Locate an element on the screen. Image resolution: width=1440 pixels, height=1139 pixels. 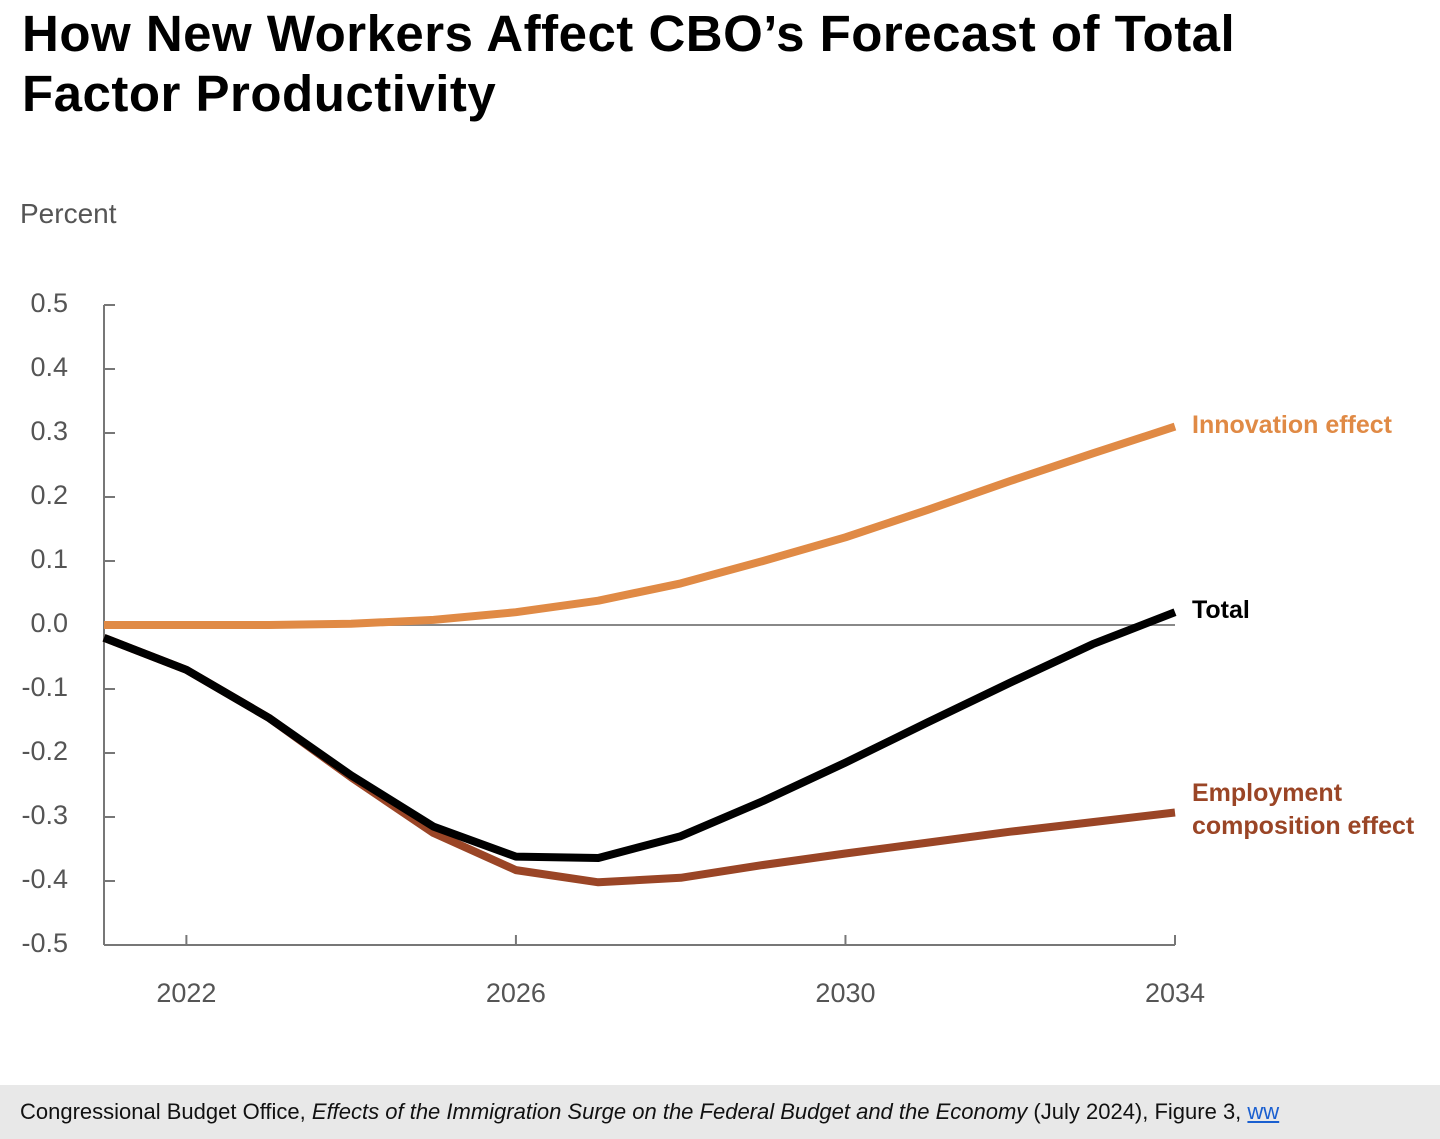
y-tick-label: 0.2 is located at coordinates (49, 495).